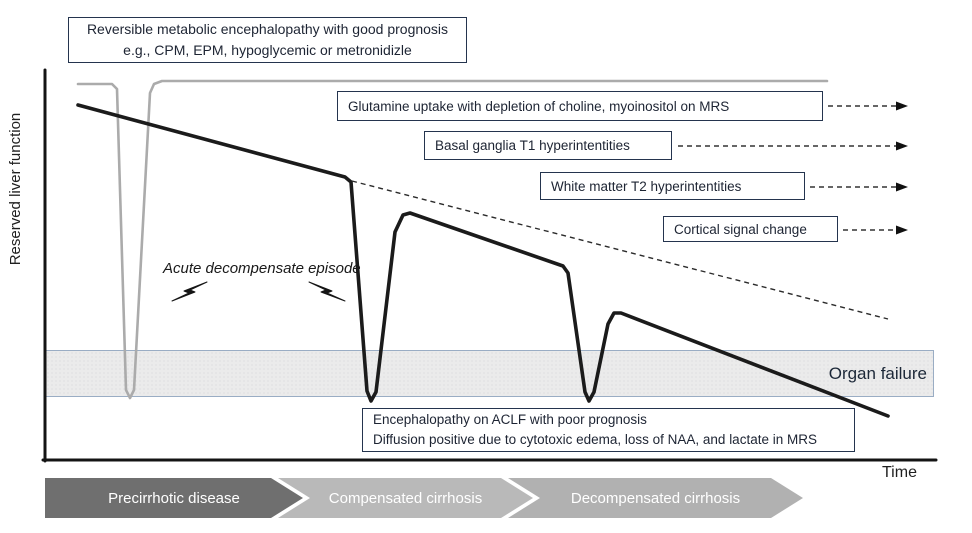 Image resolution: width=972 pixels, height=533 pixels. Describe the element at coordinates (489, 373) in the screenshot. I see `organ-failure-band` at that location.